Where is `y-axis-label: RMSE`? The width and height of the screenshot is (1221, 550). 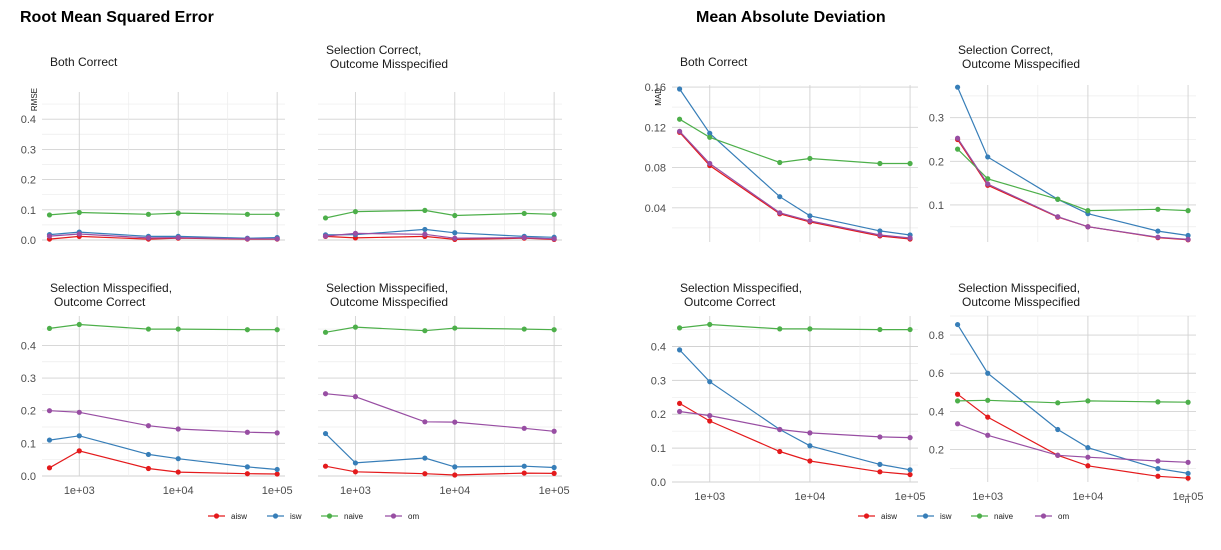 y-axis-label: RMSE is located at coordinates (34, 99).